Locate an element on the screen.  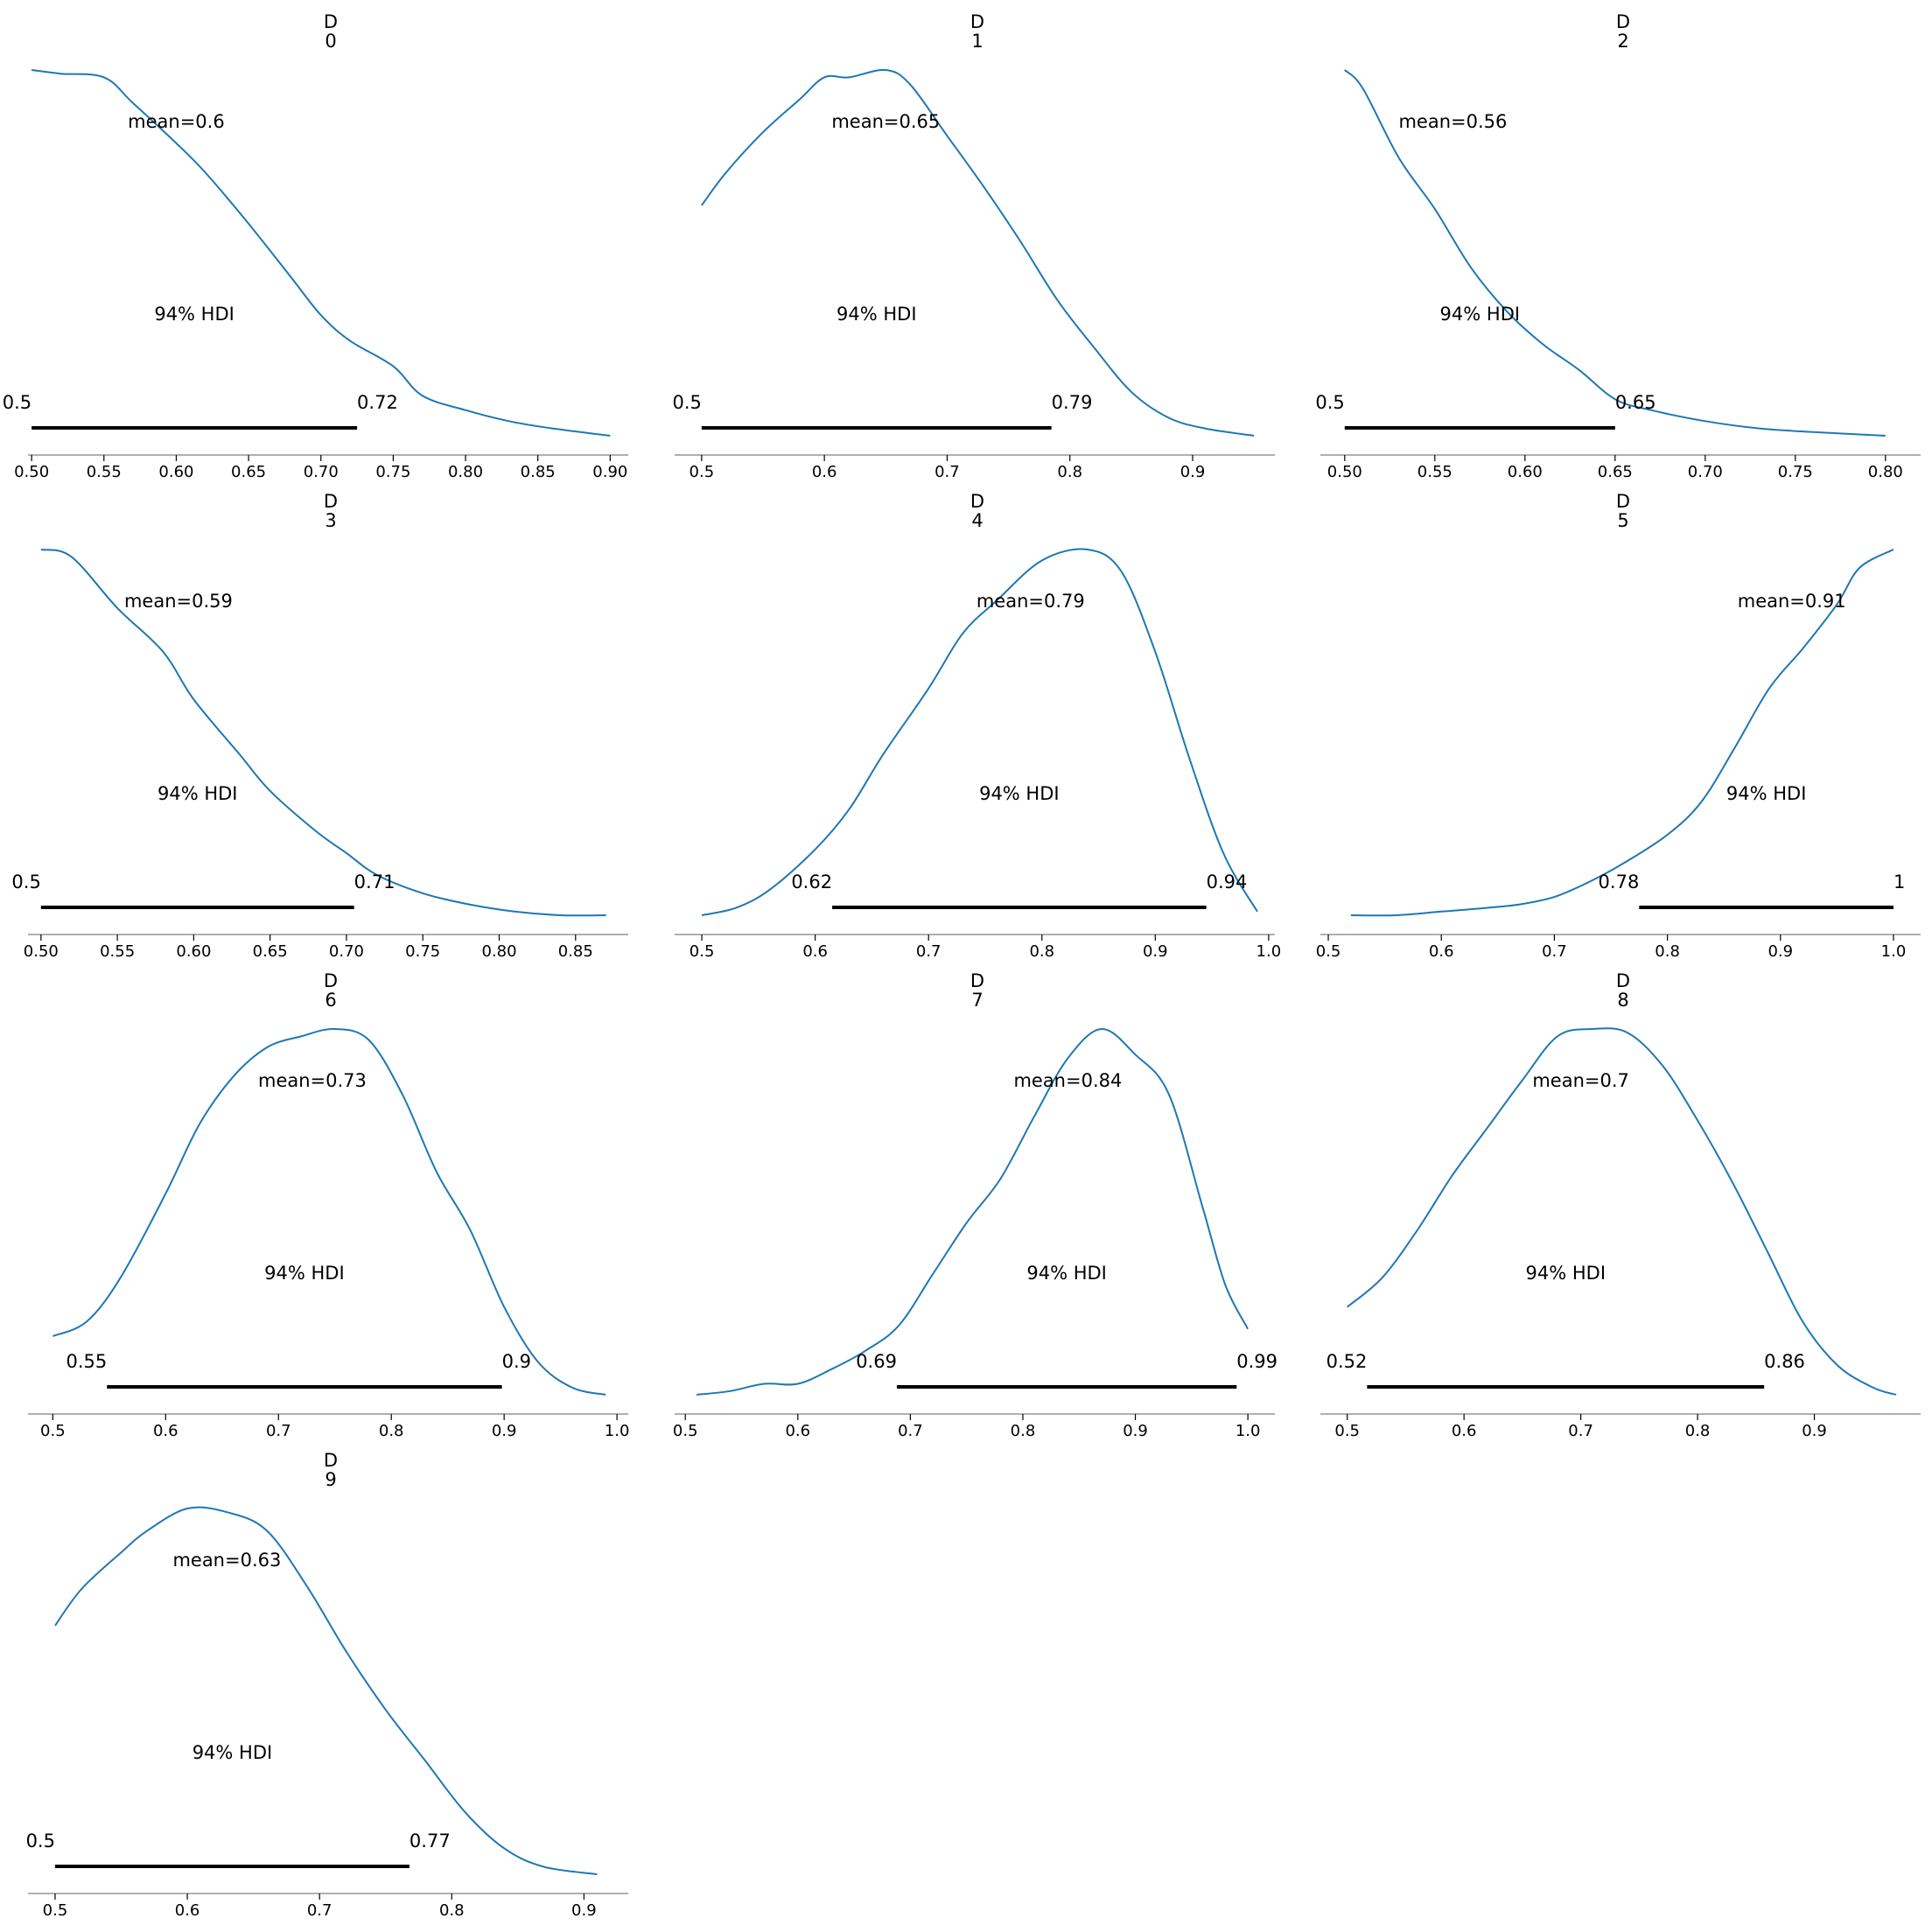
subplot-title-line2: 4 is located at coordinates (977, 520).